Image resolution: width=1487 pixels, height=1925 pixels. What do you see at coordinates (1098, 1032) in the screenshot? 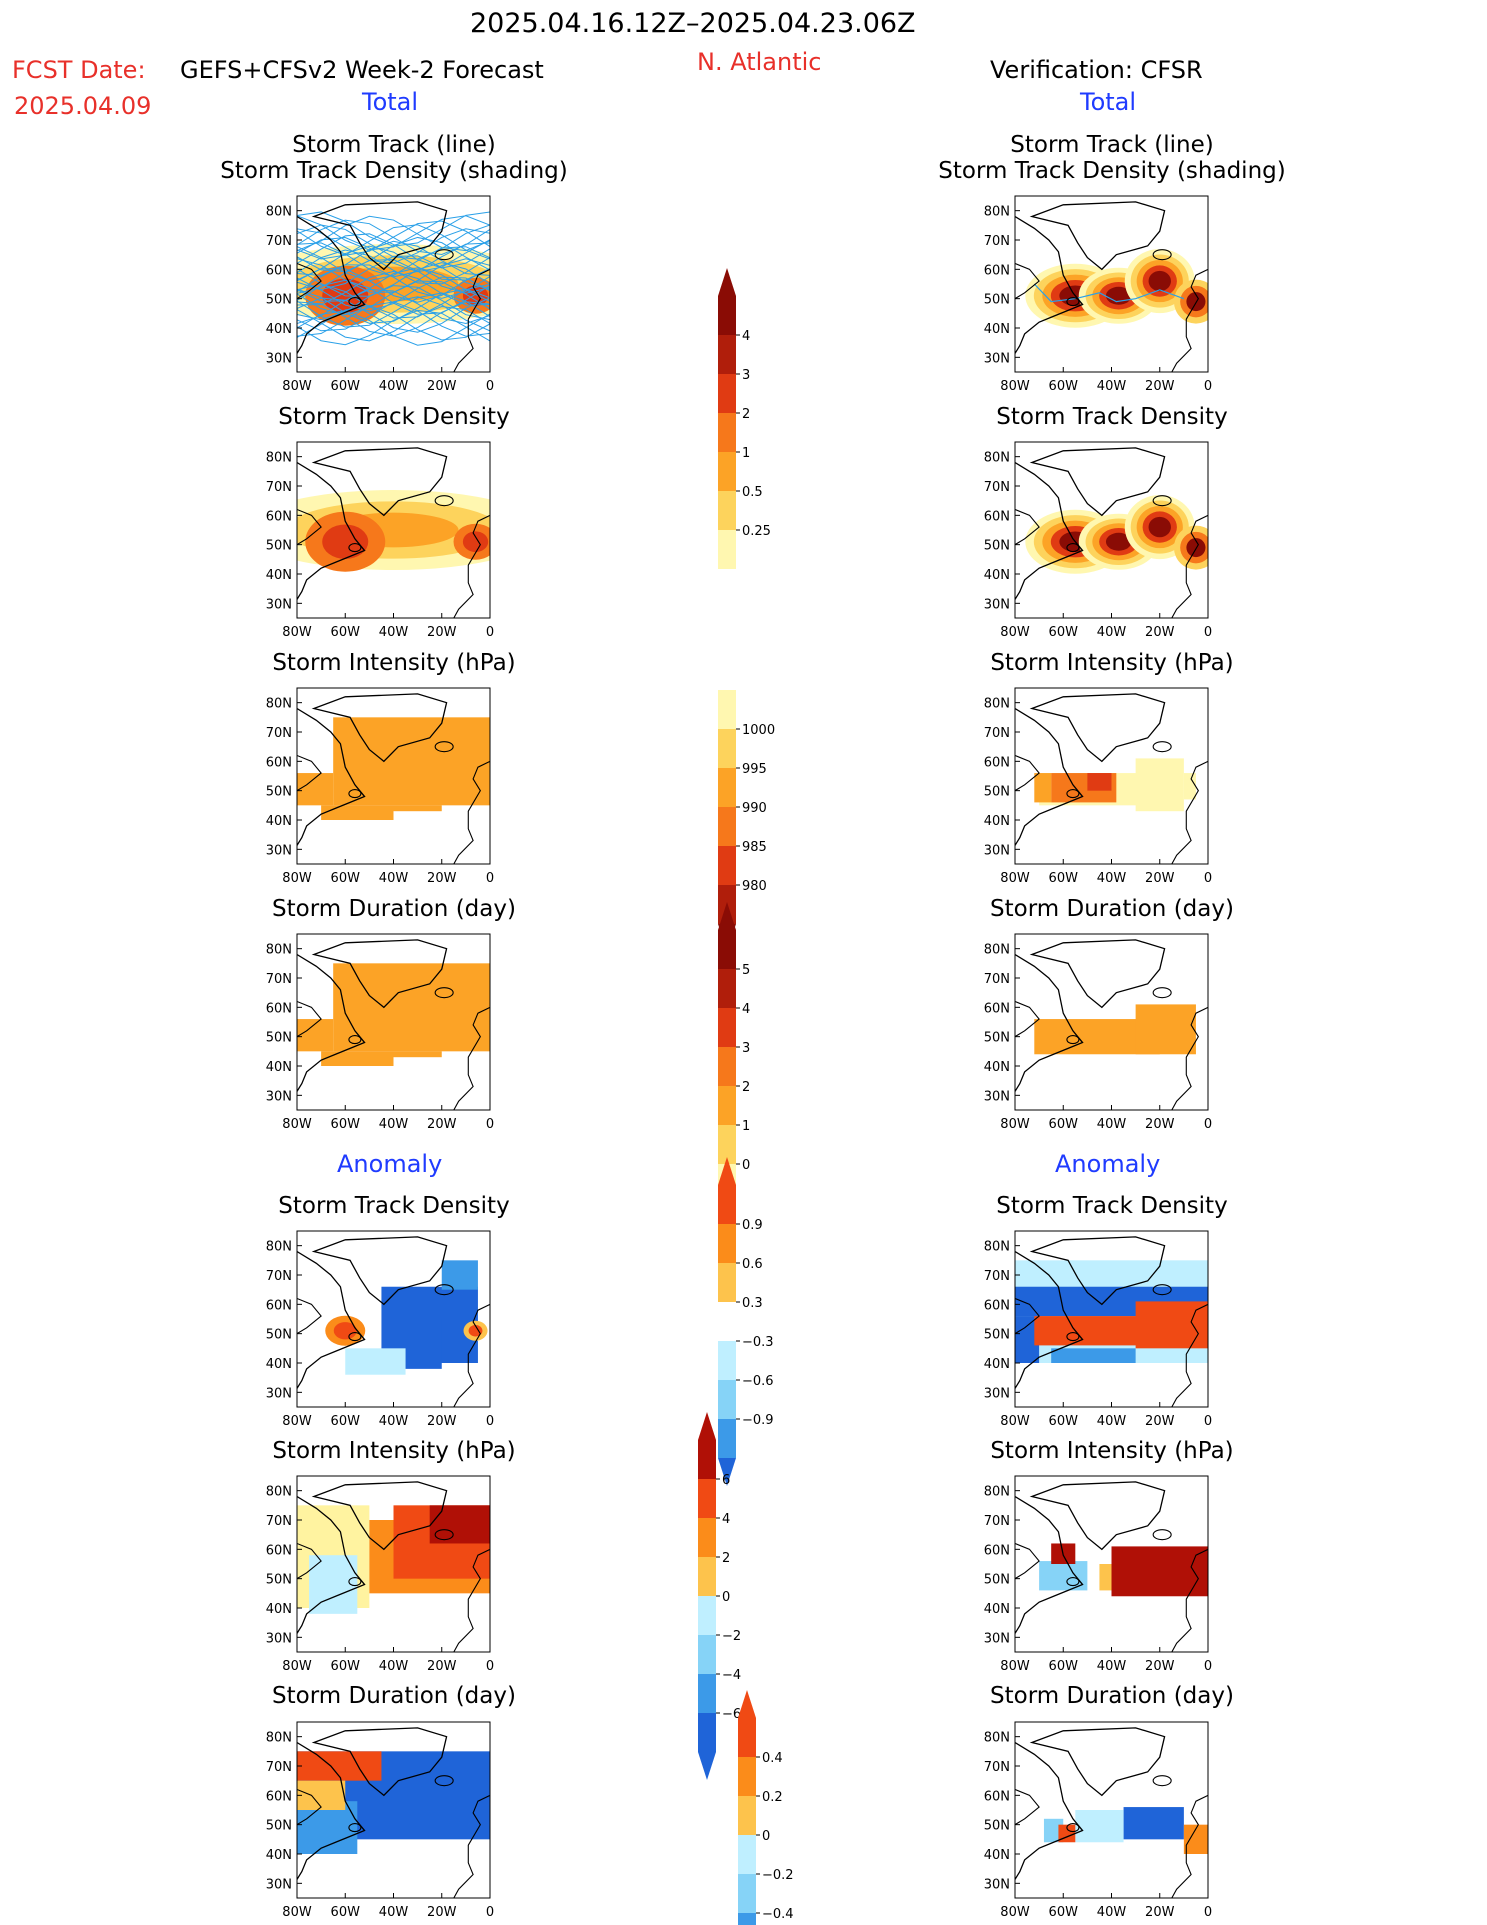
I see `map-dur-R: 80N 70N 60N 50N 40N 30N 80W 60W 40W 20W 0` at bounding box center [1098, 1032].